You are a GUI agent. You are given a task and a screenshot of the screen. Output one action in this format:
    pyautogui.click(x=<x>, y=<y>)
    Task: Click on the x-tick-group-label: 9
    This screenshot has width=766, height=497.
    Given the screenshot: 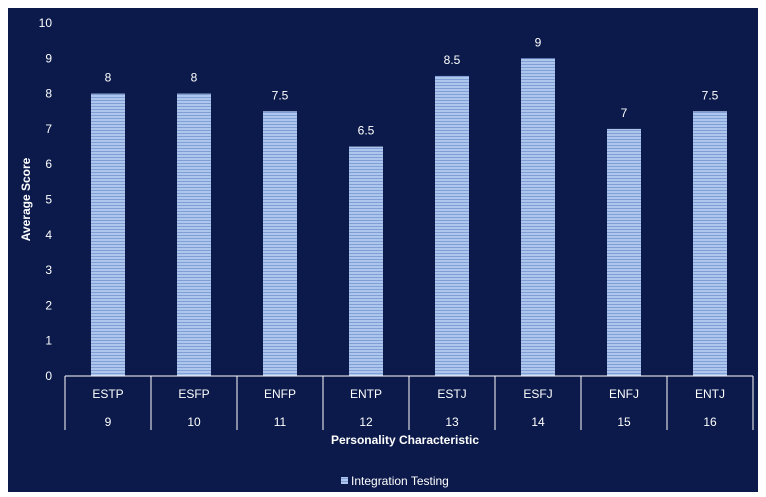 What is the action you would take?
    pyautogui.click(x=108, y=422)
    